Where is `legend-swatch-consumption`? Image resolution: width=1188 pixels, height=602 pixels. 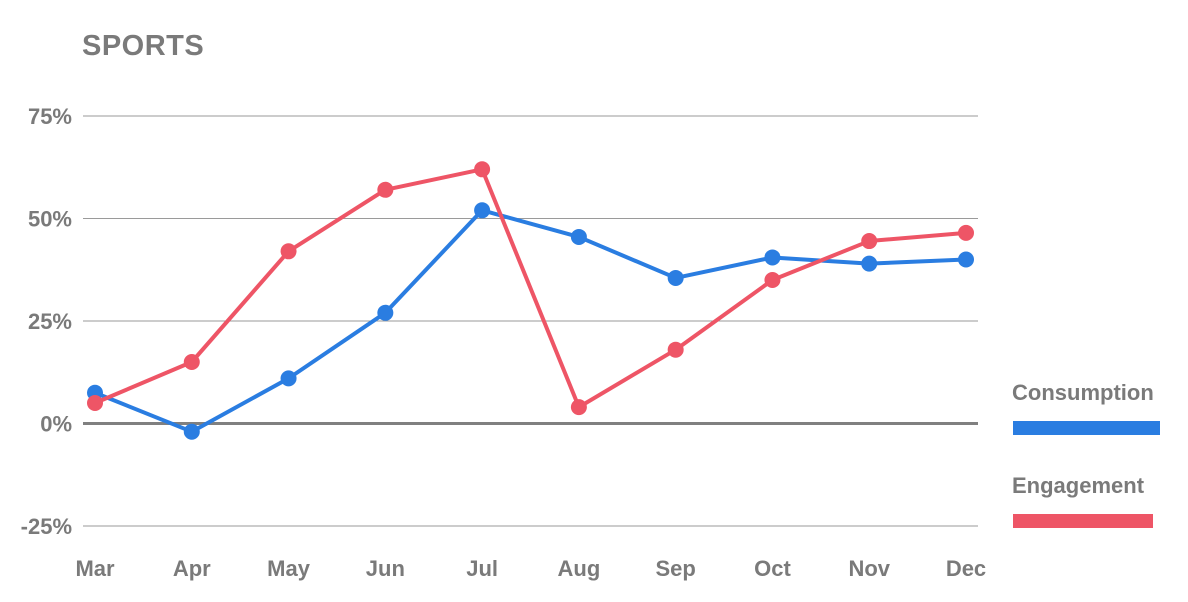 legend-swatch-consumption is located at coordinates (1086, 428).